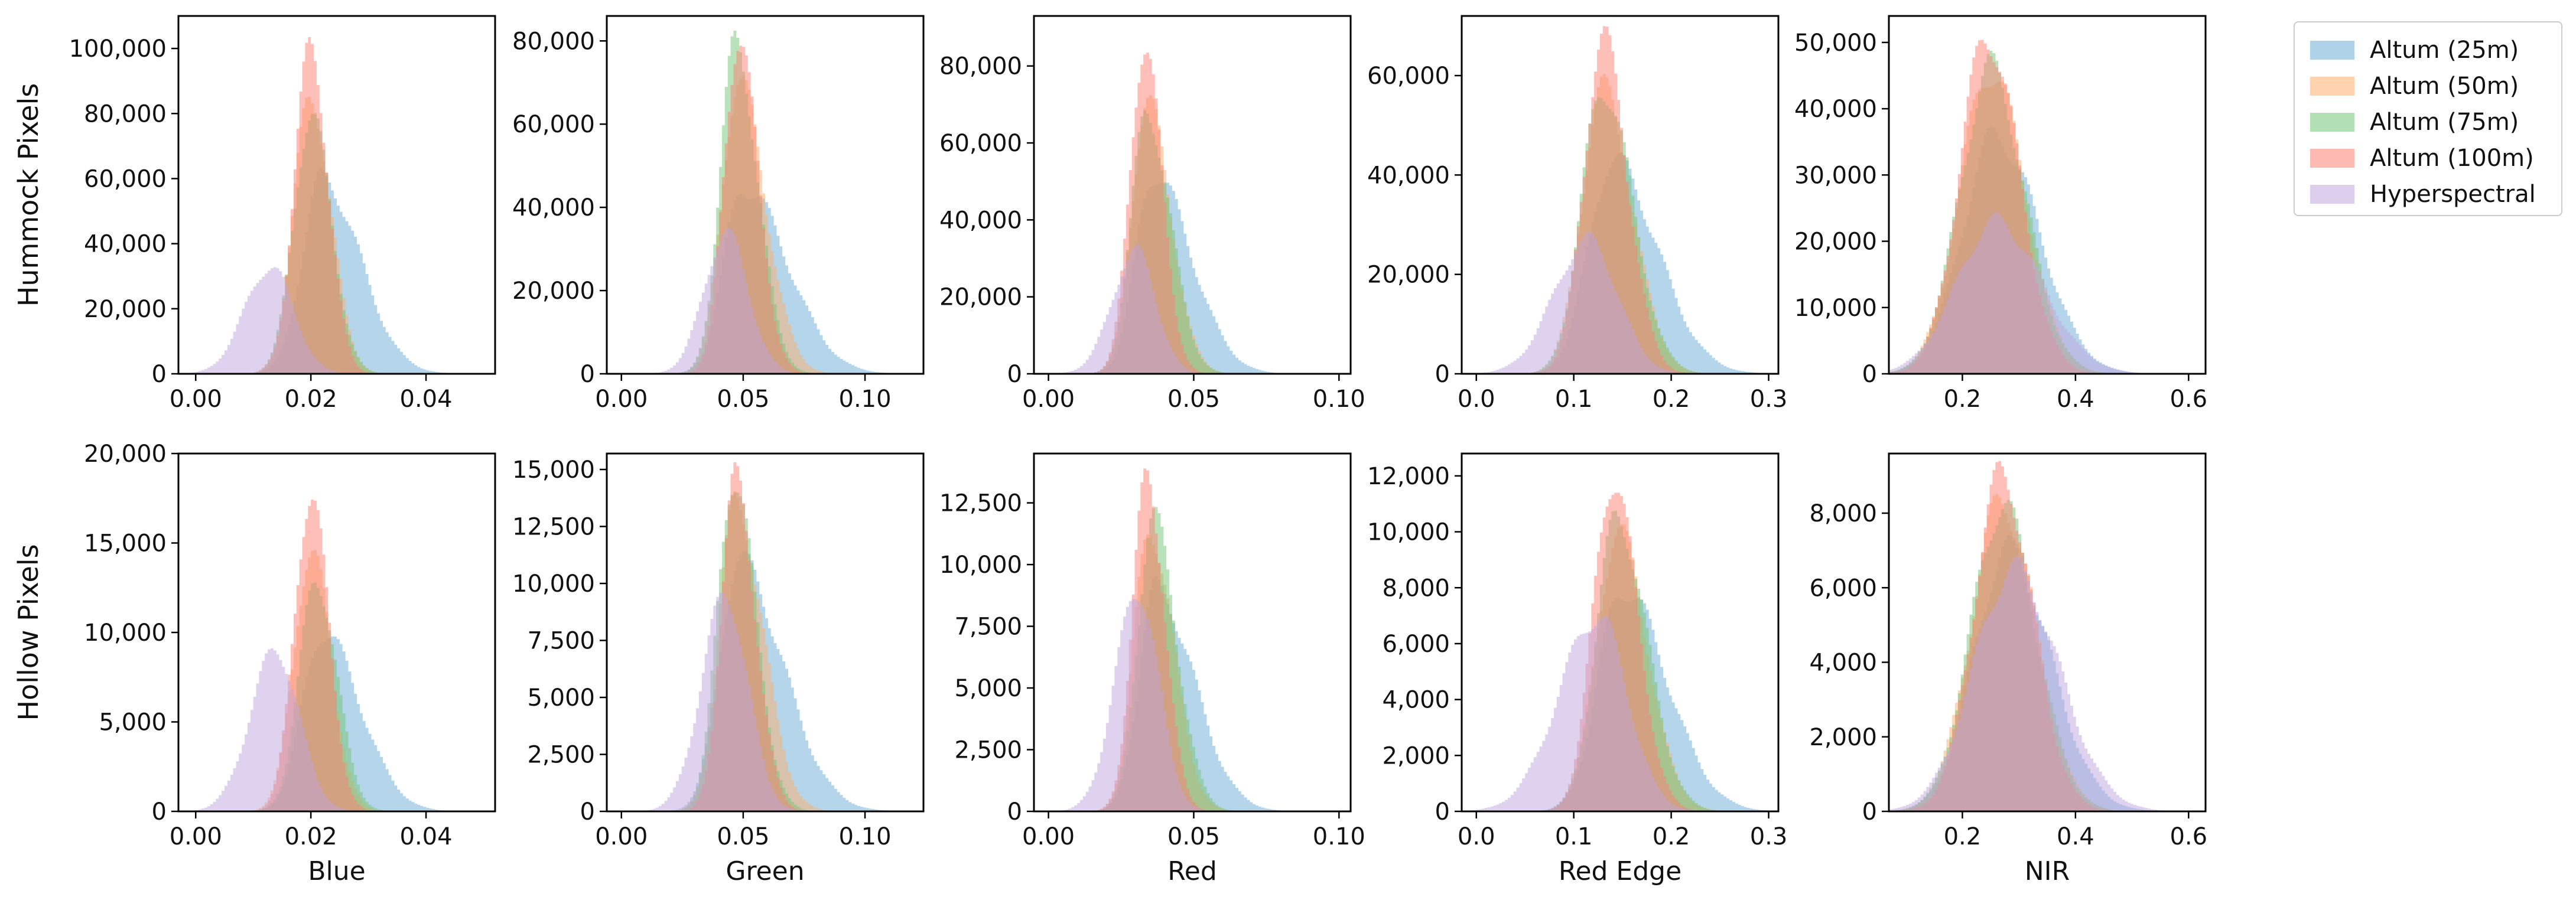 The width and height of the screenshot is (2576, 910). What do you see at coordinates (765, 871) in the screenshot?
I see `x-axis-label: Green` at bounding box center [765, 871].